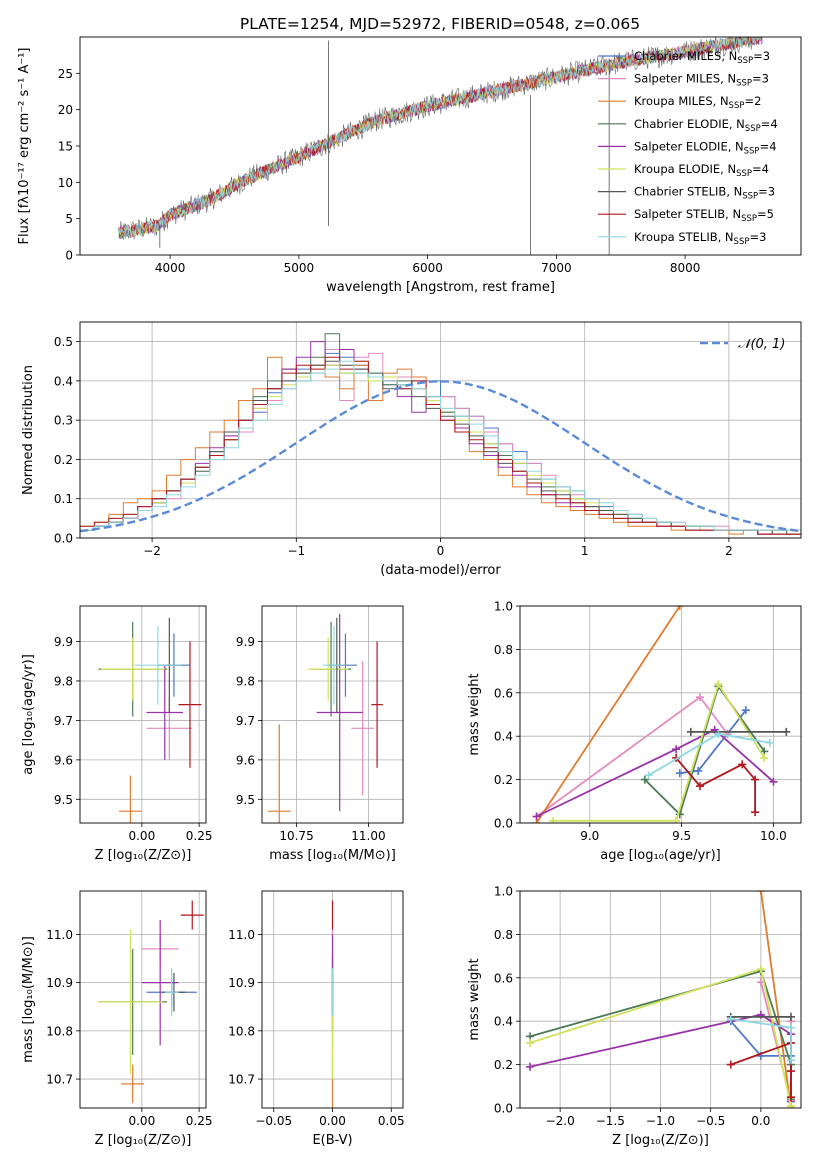  What do you see at coordinates (681, 101) in the screenshot?
I see `legend-text: Kroupa MILES, N` at bounding box center [681, 101].